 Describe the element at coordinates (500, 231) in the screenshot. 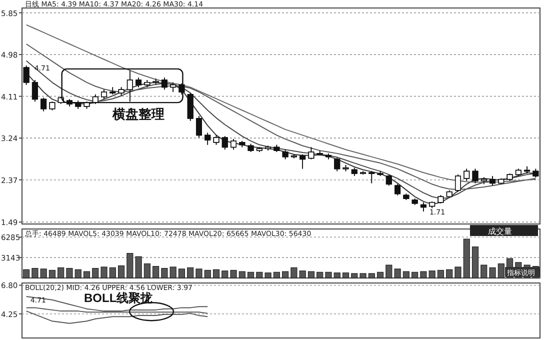

I see `annotation: 成交量` at that location.